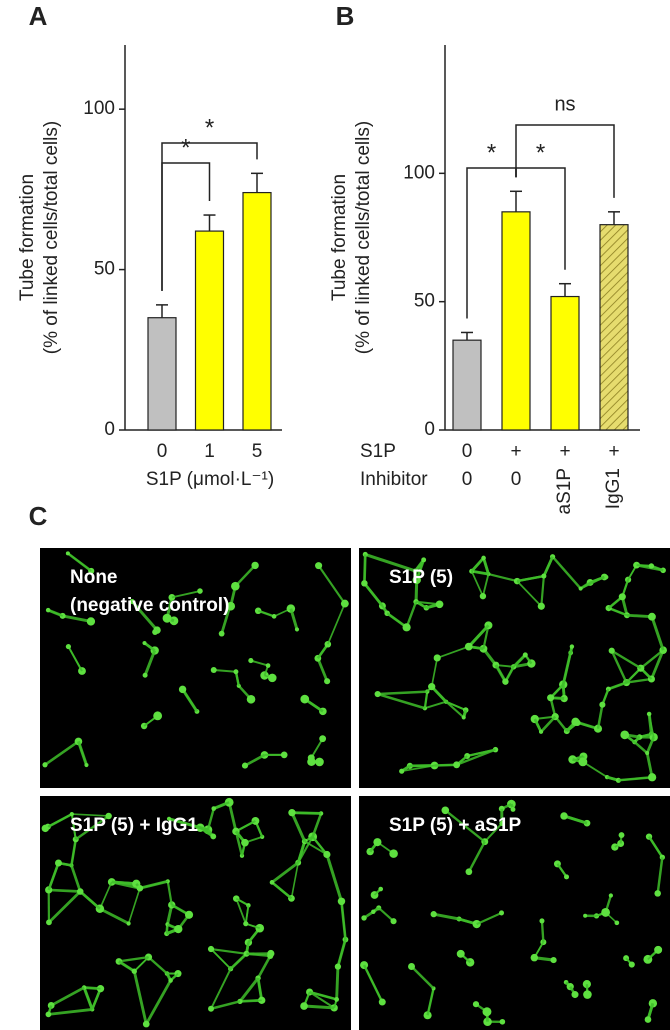  What do you see at coordinates (162, 451) in the screenshot?
I see `x-tick-label: 0` at bounding box center [162, 451].